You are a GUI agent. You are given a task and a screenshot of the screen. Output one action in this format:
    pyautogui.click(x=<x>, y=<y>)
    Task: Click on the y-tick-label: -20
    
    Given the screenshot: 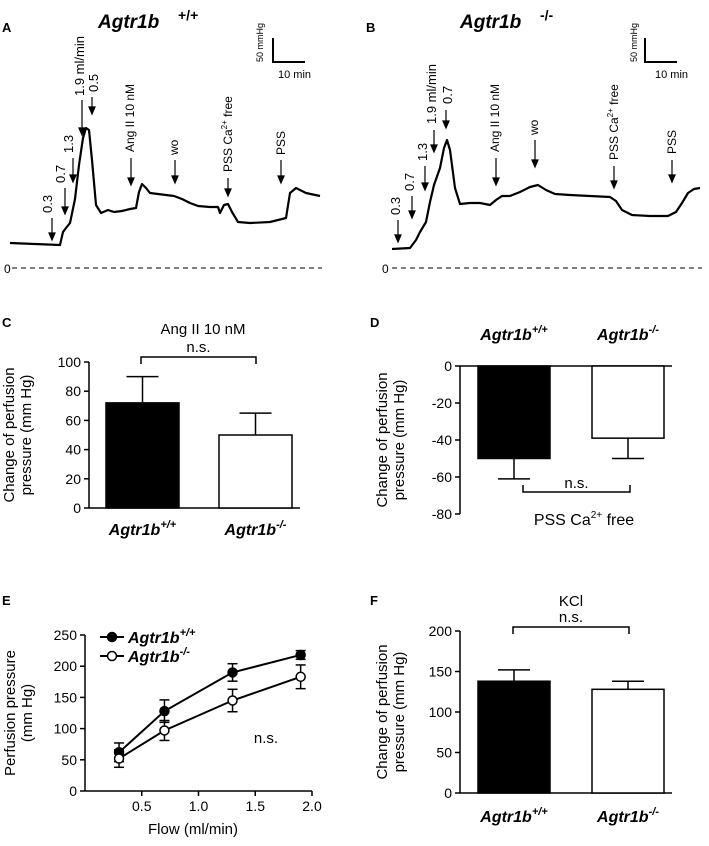 What is the action you would take?
    pyautogui.click(x=442, y=403)
    